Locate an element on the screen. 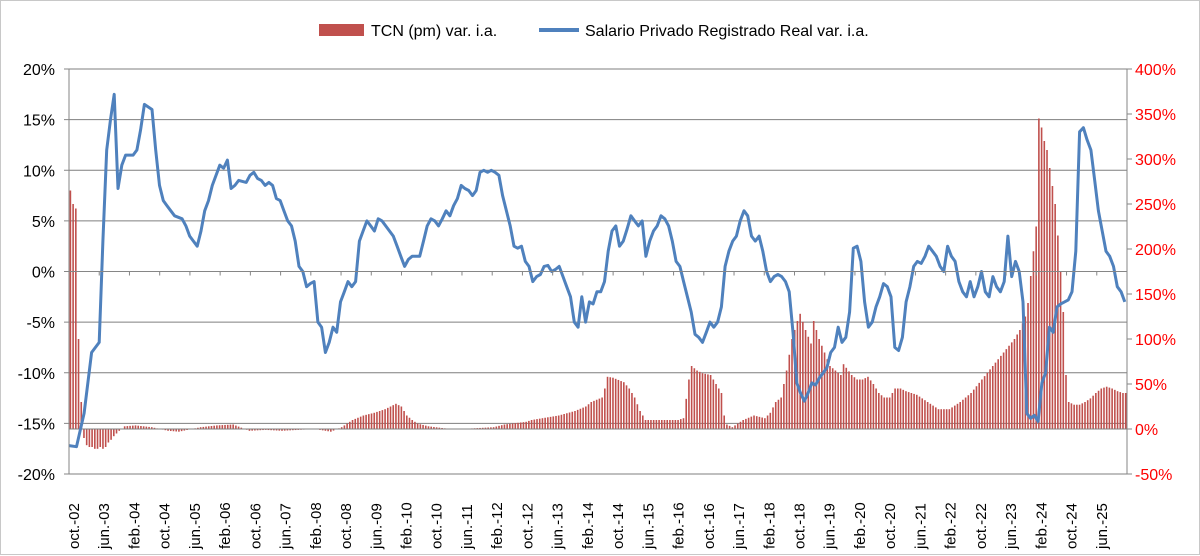 This screenshot has height=556, width=1200. right-tick-label: 300% is located at coordinates (1155, 160).